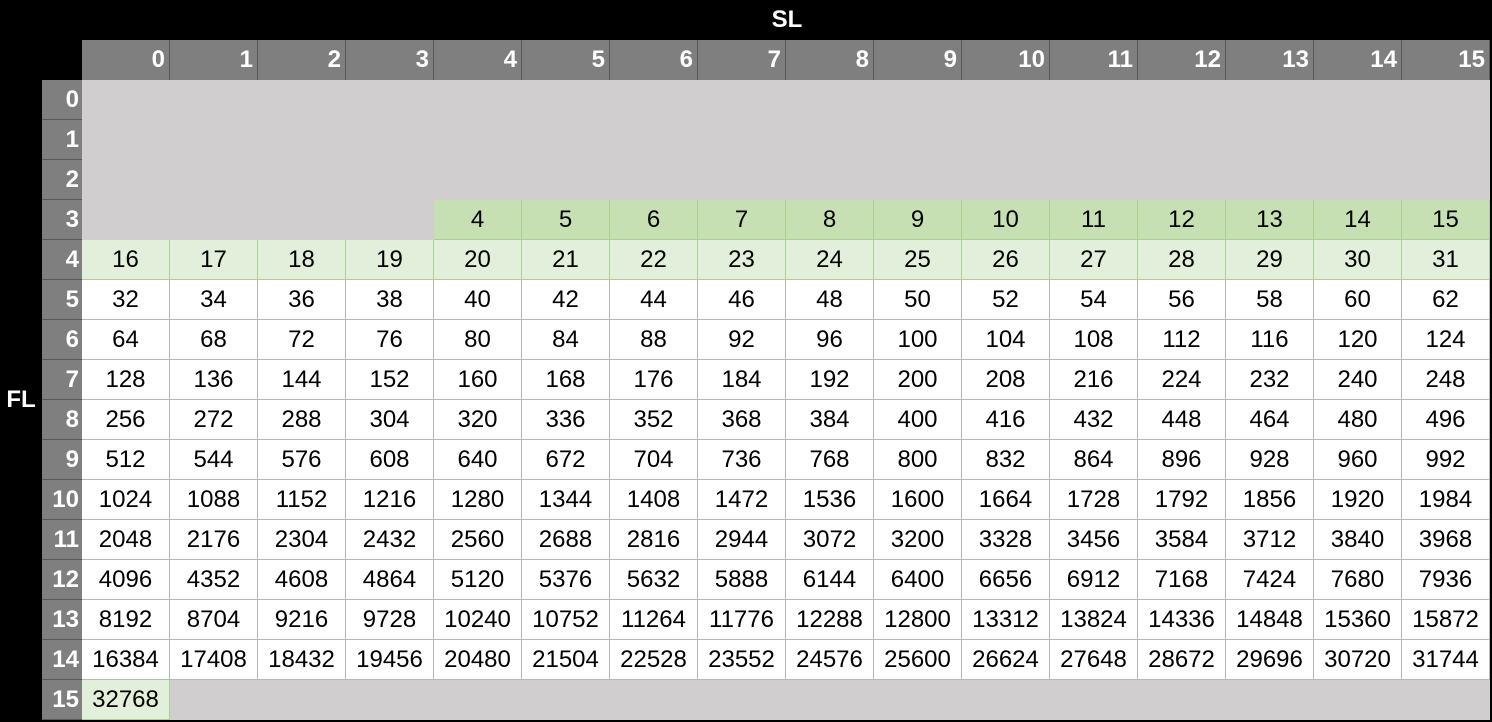 The width and height of the screenshot is (1492, 722). What do you see at coordinates (62, 180) in the screenshot?
I see `row-header: 2` at bounding box center [62, 180].